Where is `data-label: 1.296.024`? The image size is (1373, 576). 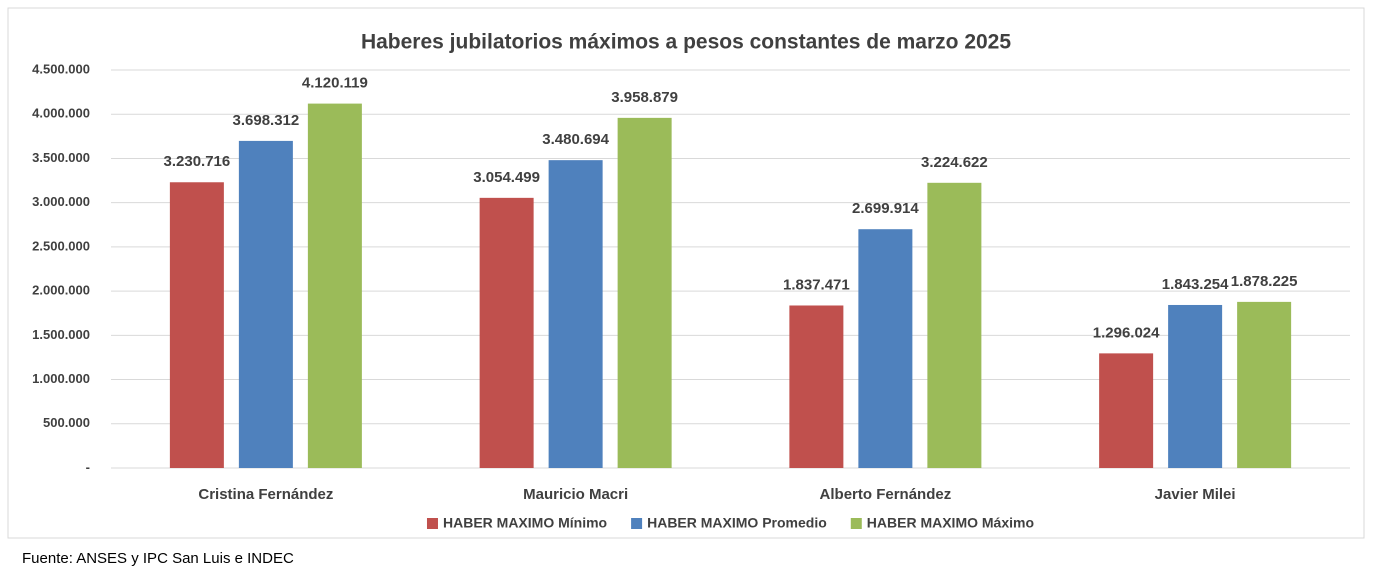 data-label: 1.296.024 is located at coordinates (1126, 332).